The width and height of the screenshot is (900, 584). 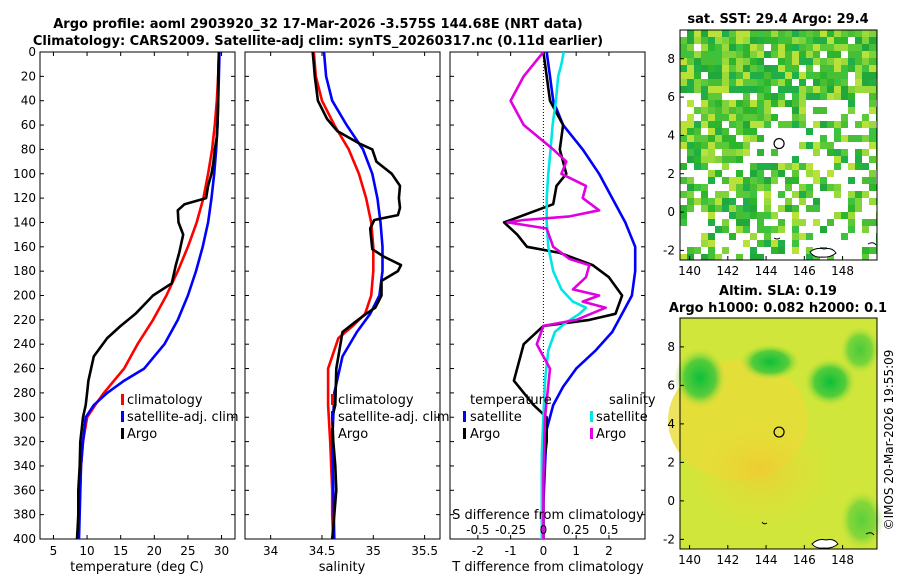 What do you see at coordinates (766, 271) in the screenshot?
I see `map-x-tick-label: 144` at bounding box center [766, 271].